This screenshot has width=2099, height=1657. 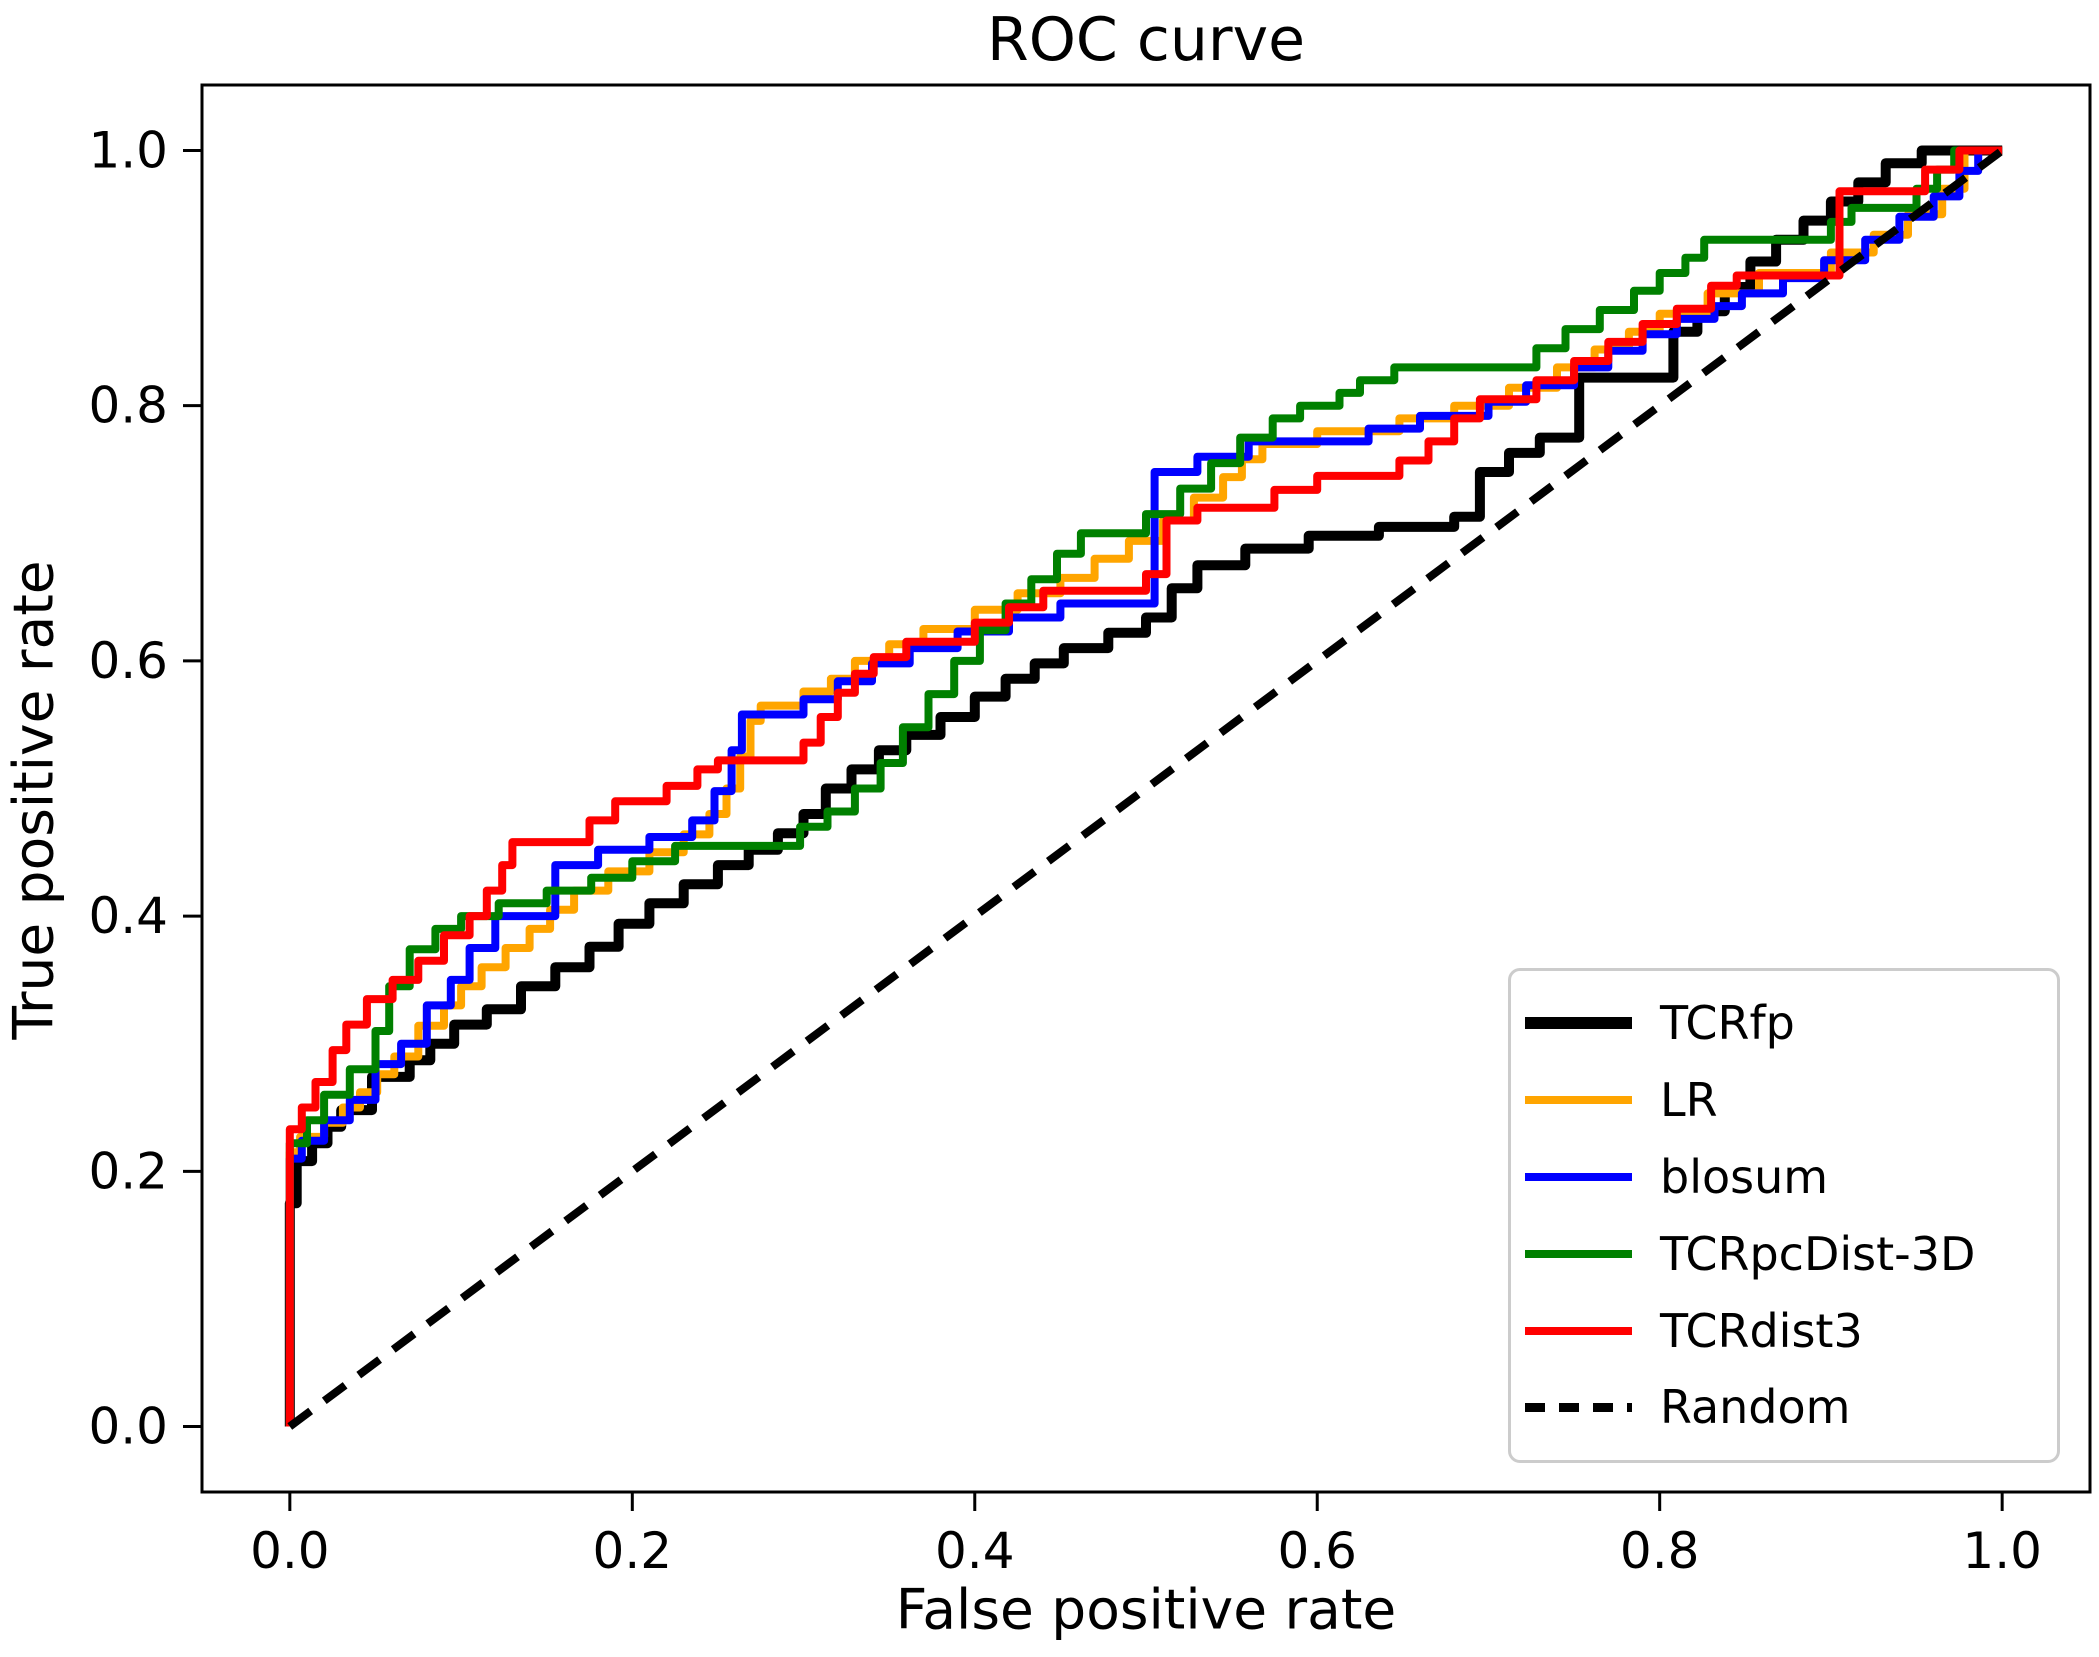 What do you see at coordinates (1761, 1330) in the screenshot?
I see `legend-label: TCRdist3` at bounding box center [1761, 1330].